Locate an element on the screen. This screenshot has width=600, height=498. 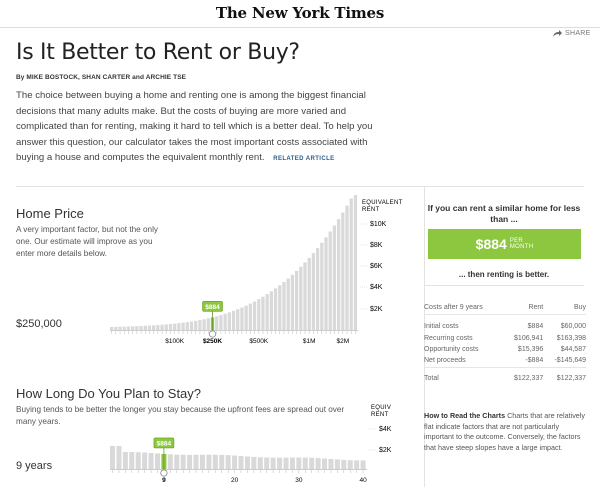
home-price-value: $250,000 is located at coordinates (39, 324).